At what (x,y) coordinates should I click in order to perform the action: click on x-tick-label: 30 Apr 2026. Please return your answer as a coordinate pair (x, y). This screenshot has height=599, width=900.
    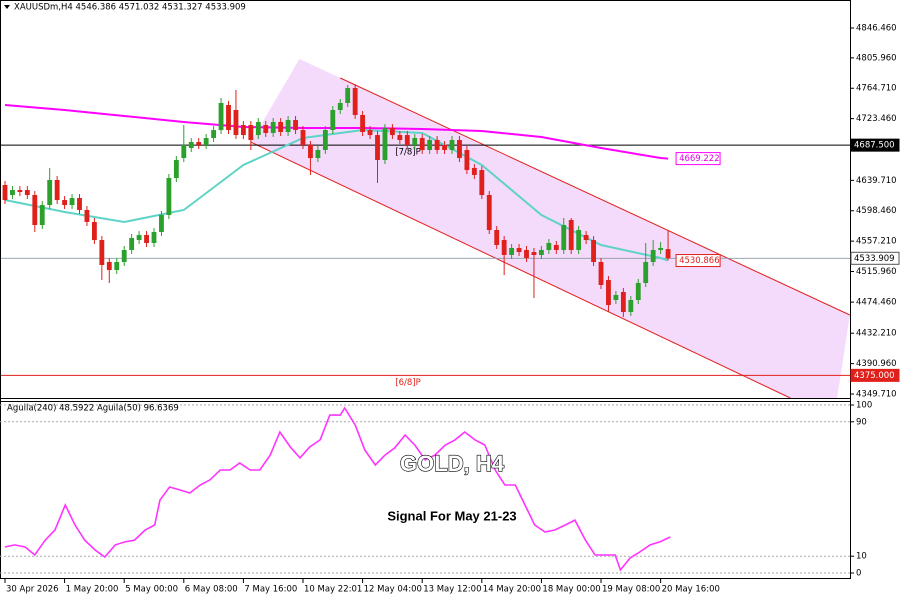
    Looking at the image, I should click on (32, 590).